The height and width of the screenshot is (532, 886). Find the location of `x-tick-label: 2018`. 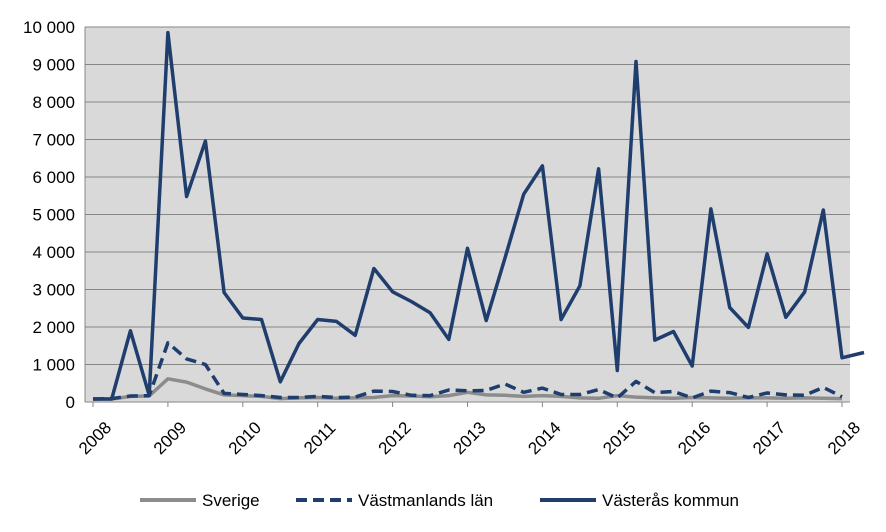

x-tick-label: 2018 is located at coordinates (844, 438).